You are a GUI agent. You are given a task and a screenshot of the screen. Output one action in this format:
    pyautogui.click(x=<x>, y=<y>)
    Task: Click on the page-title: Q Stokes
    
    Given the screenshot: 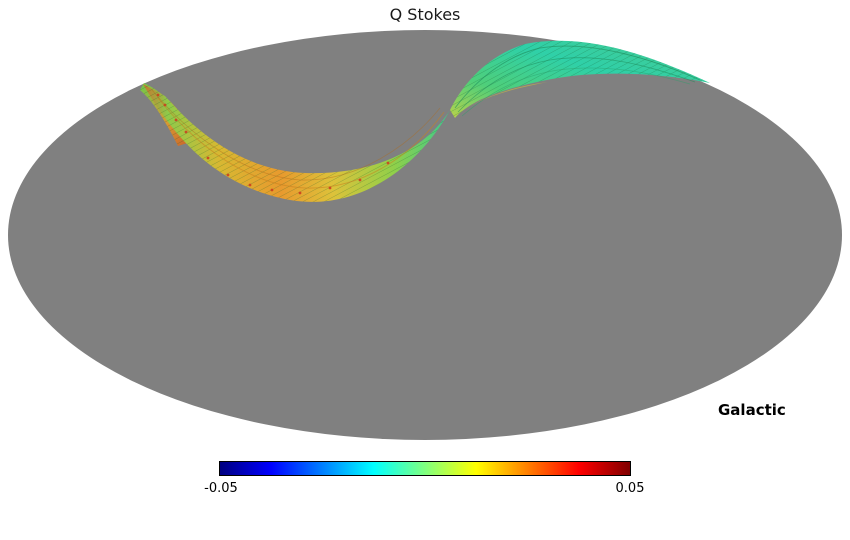 What is the action you would take?
    pyautogui.click(x=425, y=14)
    